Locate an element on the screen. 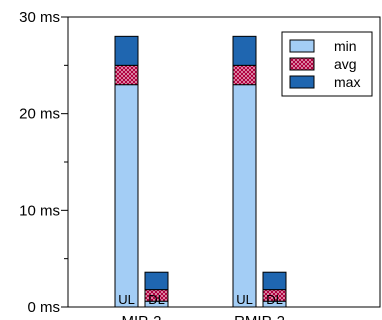 The height and width of the screenshot is (320, 382). category-label: MIP-2 is located at coordinates (141, 316).